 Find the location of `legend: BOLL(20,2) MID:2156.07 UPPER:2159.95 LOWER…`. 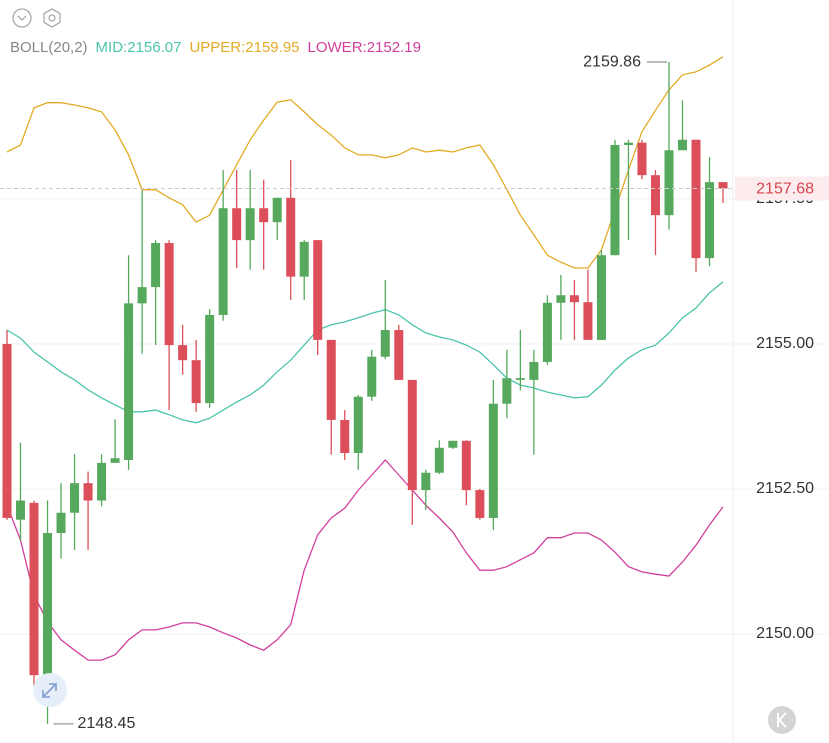

legend: BOLL(20,2) MID:2156.07 UPPER:2159.95 LOWER… is located at coordinates (215, 47).